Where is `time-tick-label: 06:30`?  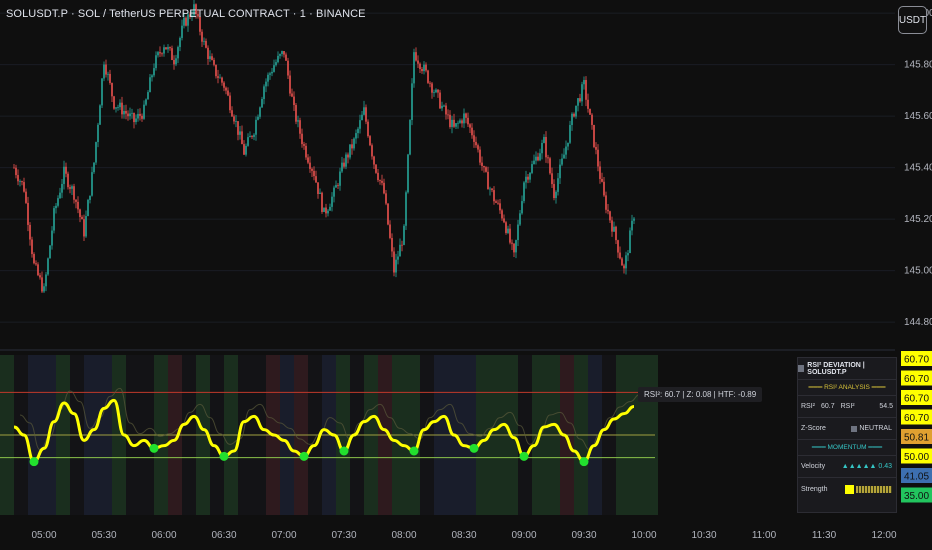 time-tick-label: 06:30 is located at coordinates (223, 535).